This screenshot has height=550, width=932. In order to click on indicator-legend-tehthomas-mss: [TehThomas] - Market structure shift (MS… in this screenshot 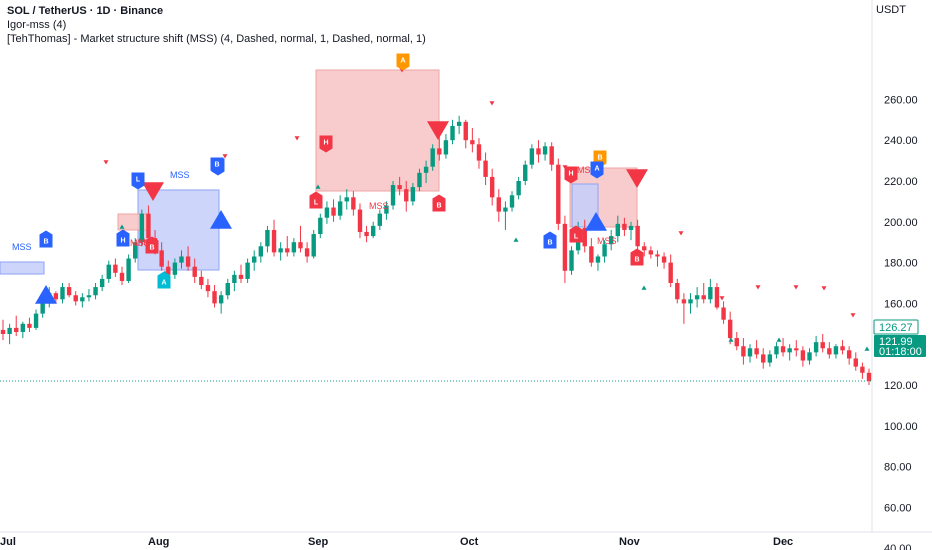, I will do `click(216, 39)`.